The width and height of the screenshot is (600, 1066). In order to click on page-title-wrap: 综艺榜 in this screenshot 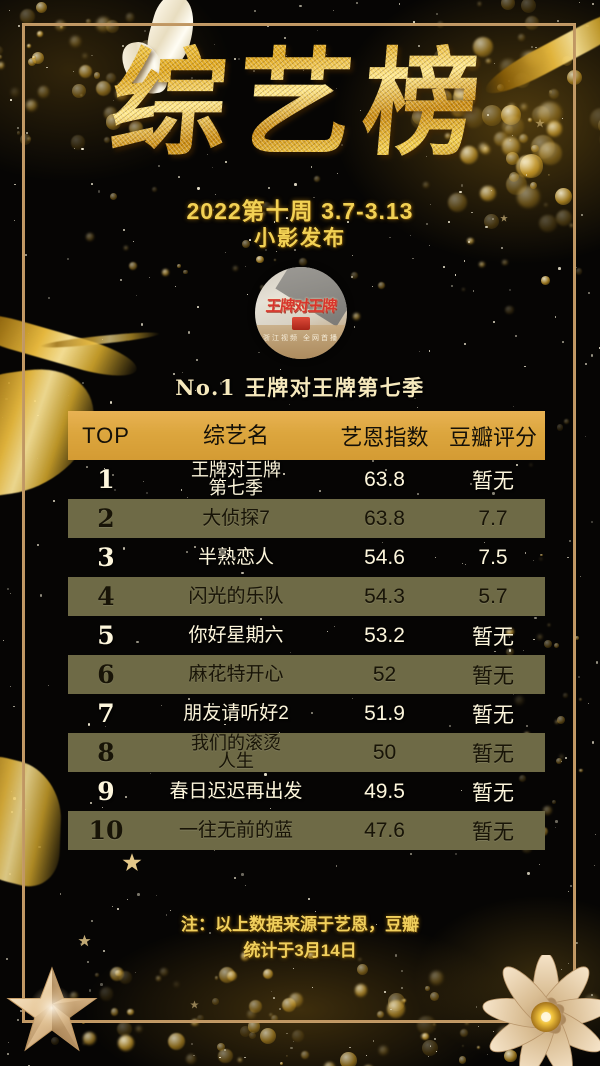, I will do `click(300, 104)`.